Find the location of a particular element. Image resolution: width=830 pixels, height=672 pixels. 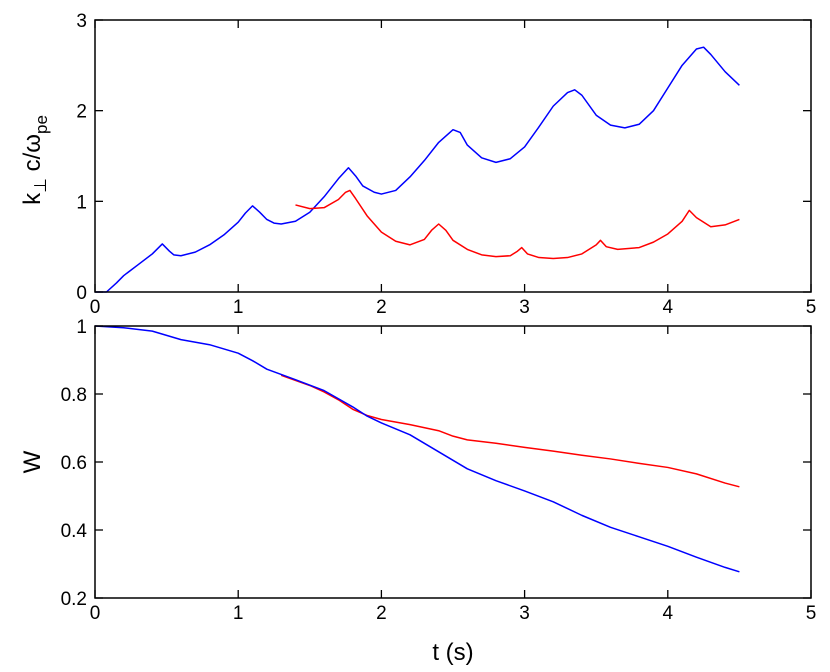

bottom-xtick-label: 4 is located at coordinates (668, 613).